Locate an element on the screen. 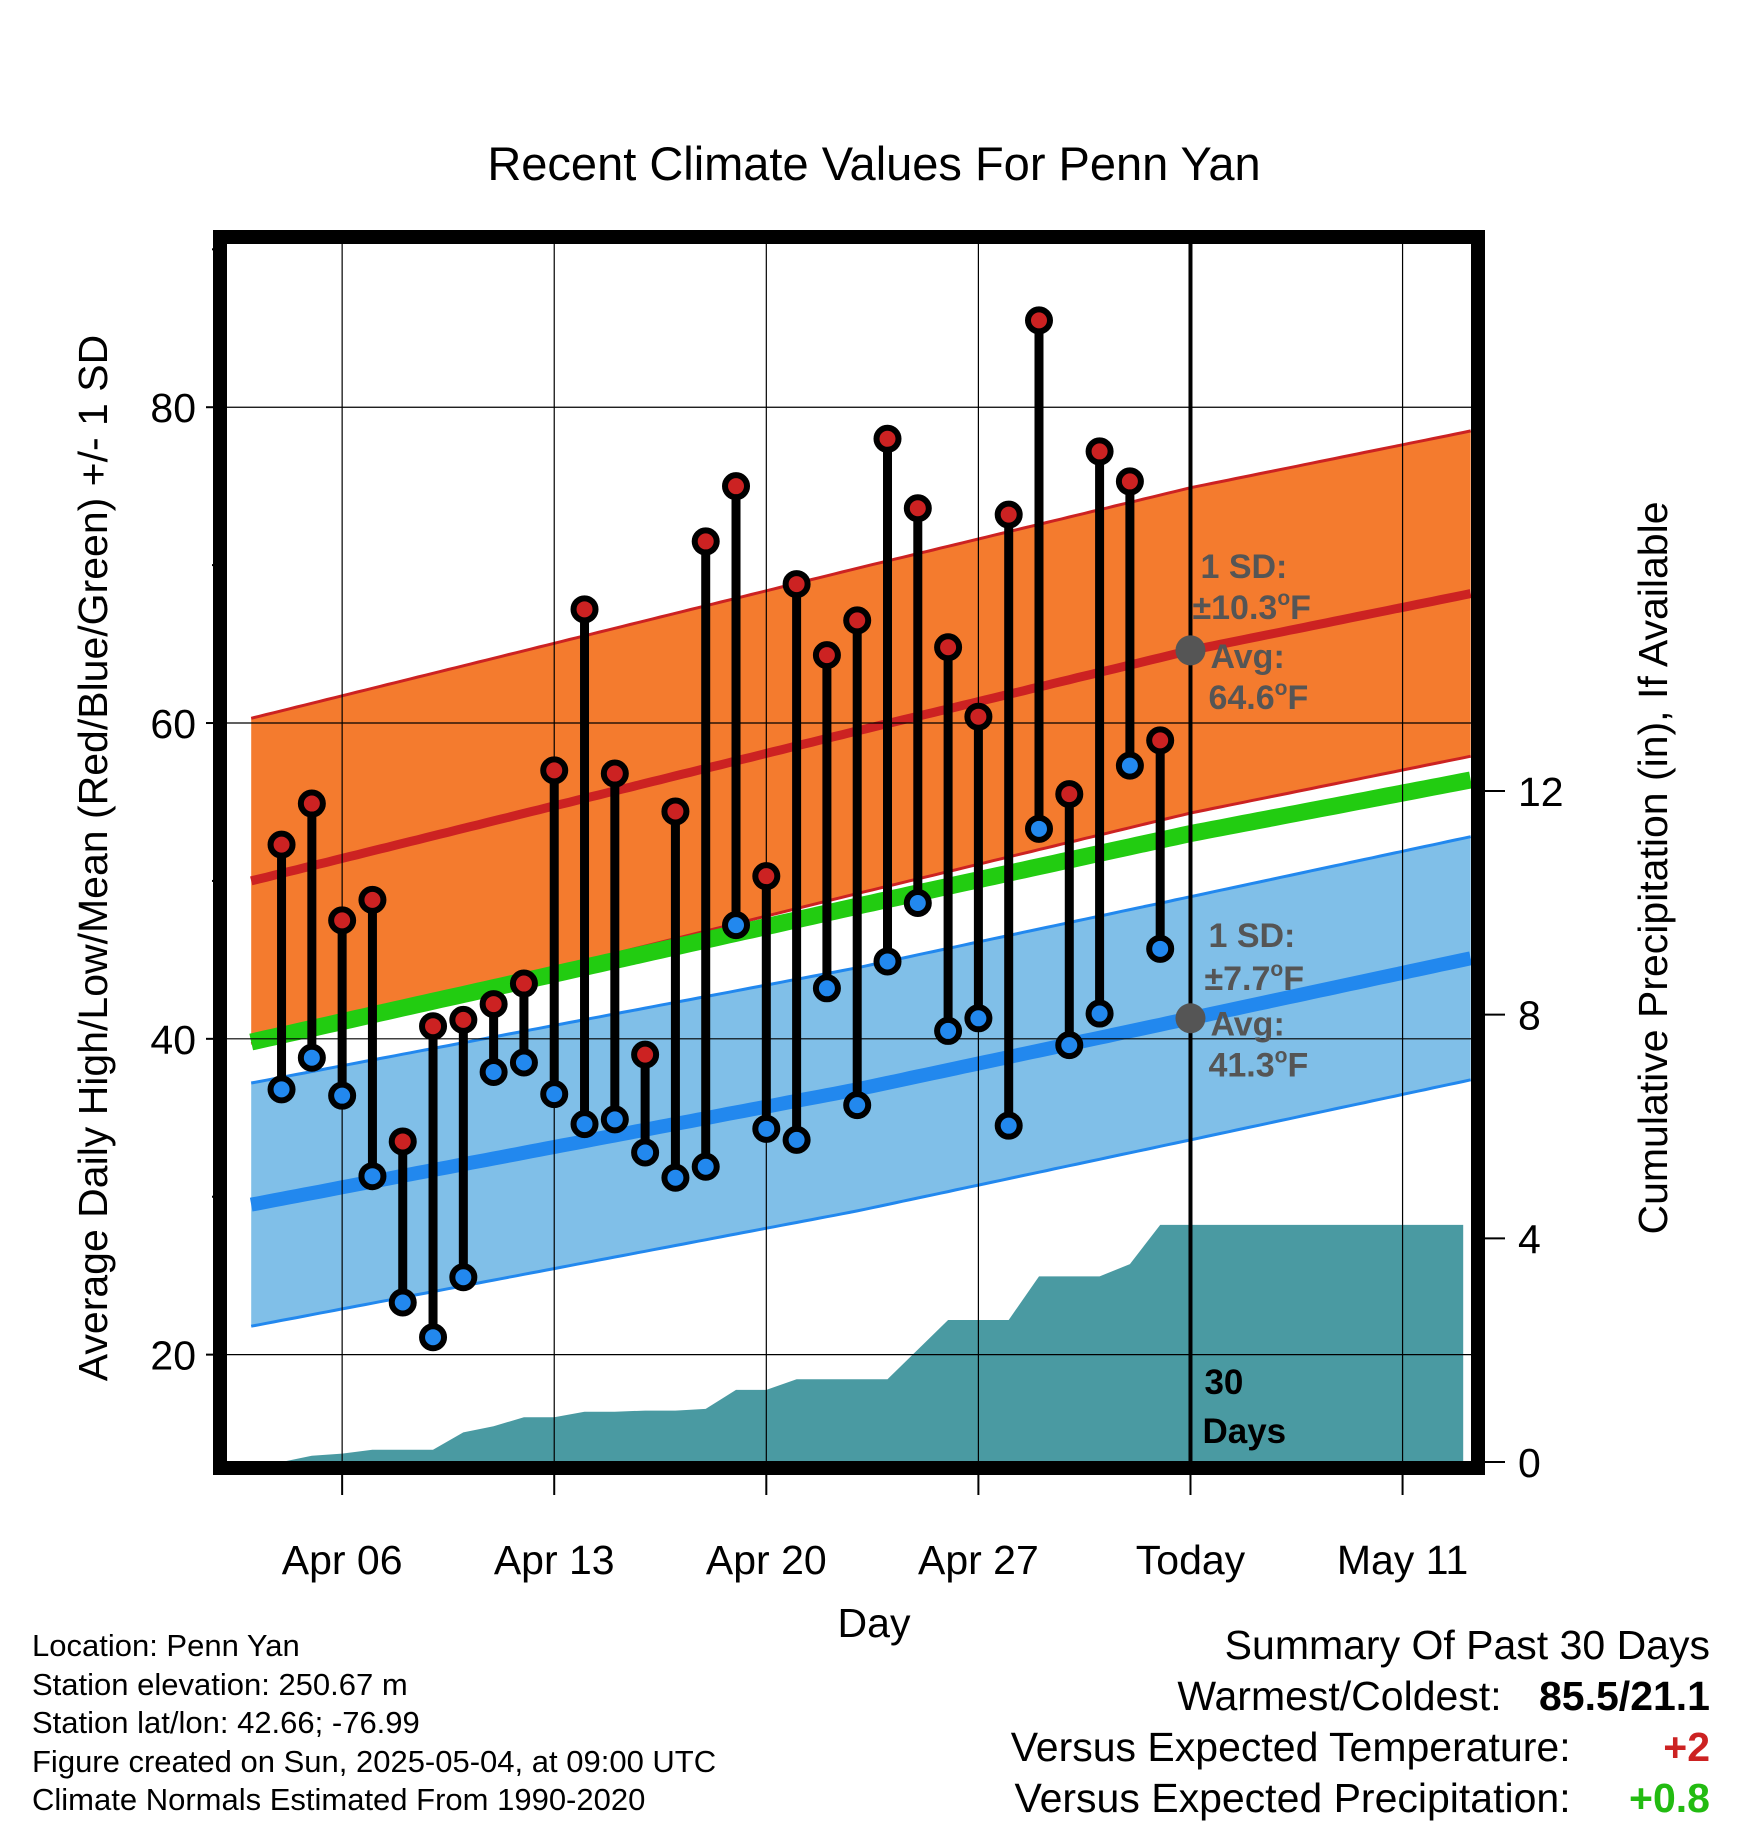 The width and height of the screenshot is (1748, 1828). x-tick-label: Today is located at coordinates (1191, 1560).